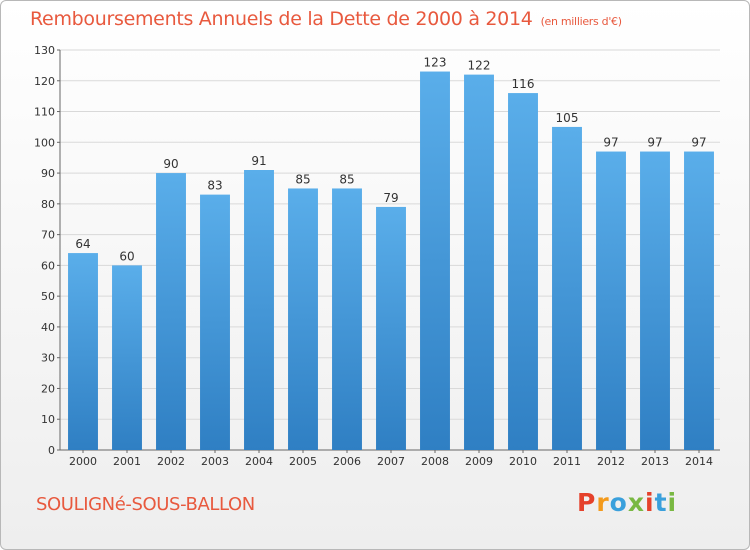  Describe the element at coordinates (127, 357) in the screenshot. I see `bar-2001` at that location.